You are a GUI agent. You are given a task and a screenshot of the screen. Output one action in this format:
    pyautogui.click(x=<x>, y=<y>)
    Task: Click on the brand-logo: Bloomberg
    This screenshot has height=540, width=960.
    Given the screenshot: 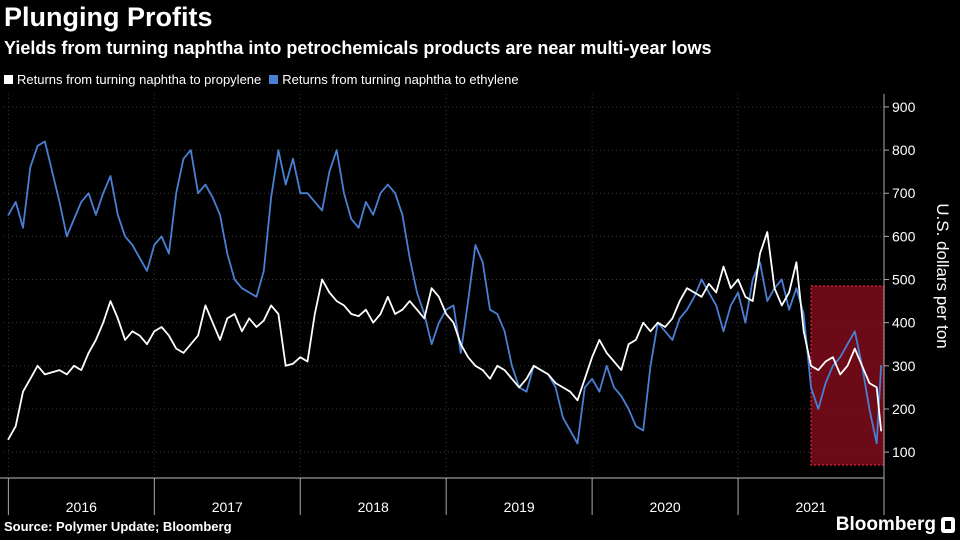 What is the action you would take?
    pyautogui.click(x=895, y=525)
    